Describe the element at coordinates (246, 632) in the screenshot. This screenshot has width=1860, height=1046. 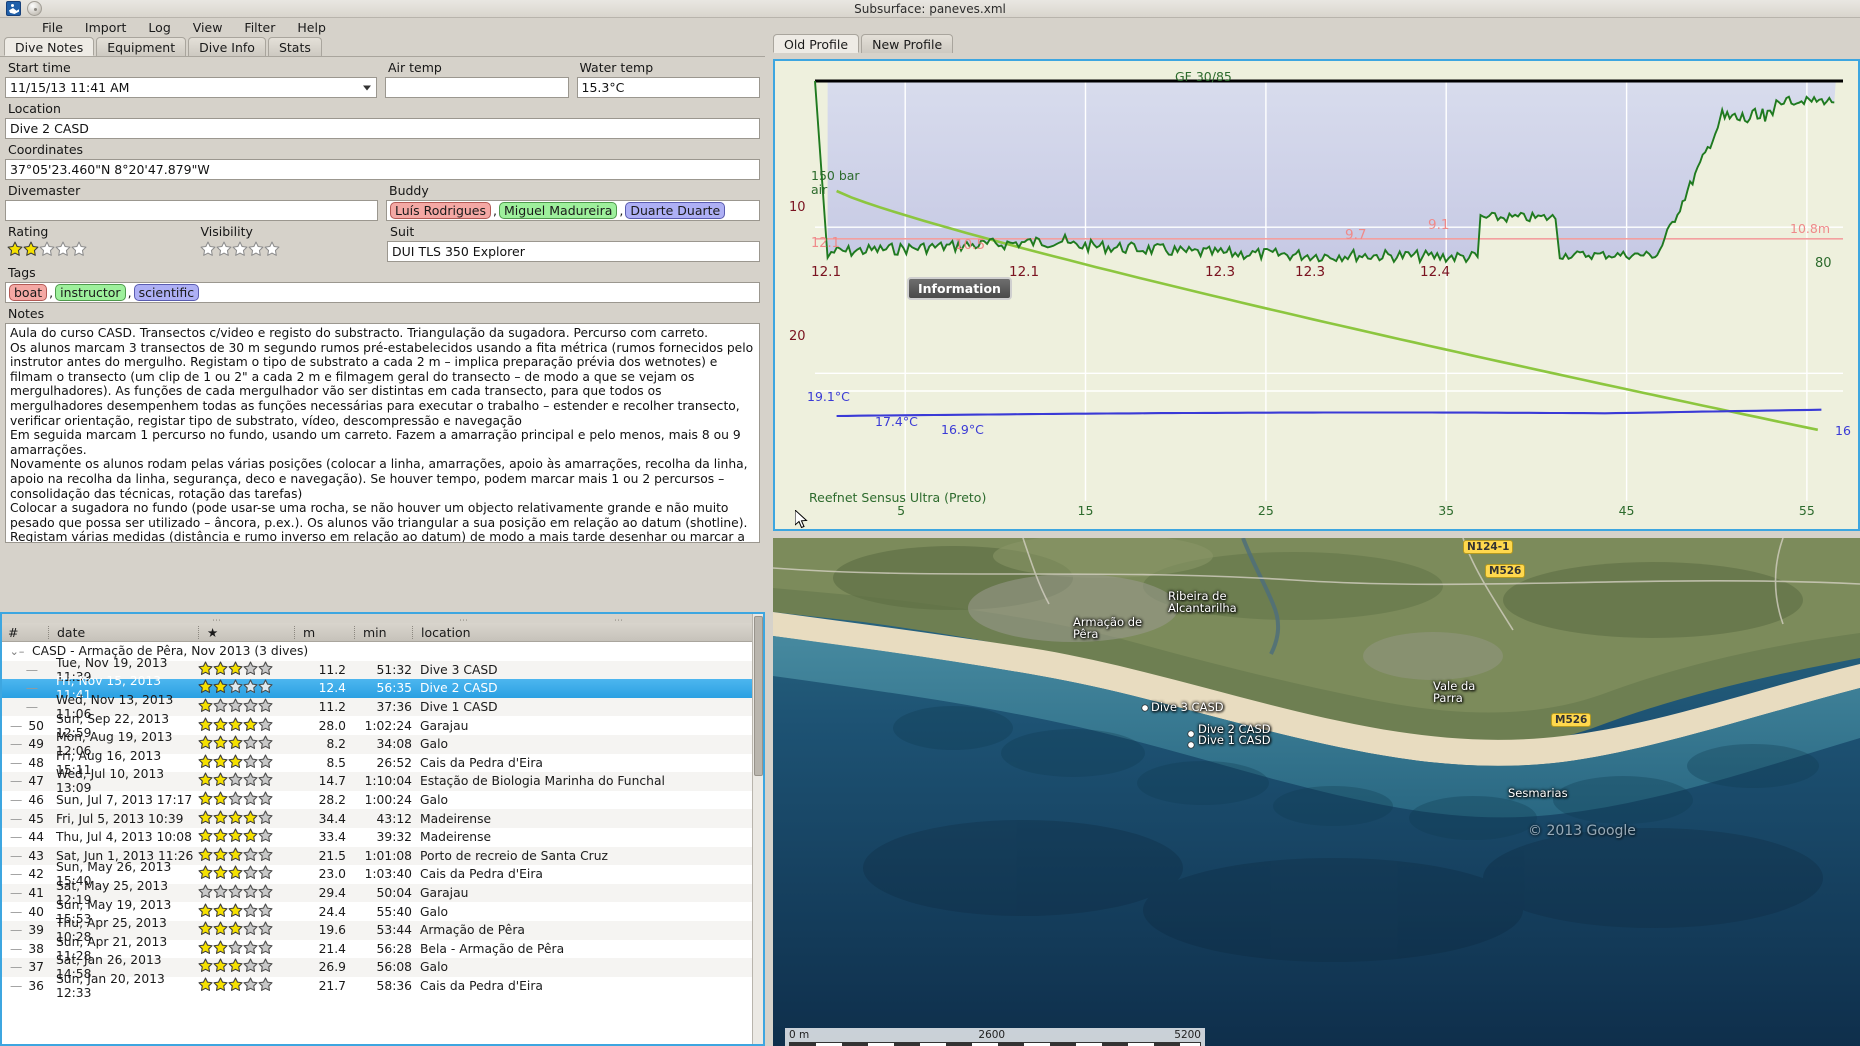
I see `col-header-rating: ★` at that location.